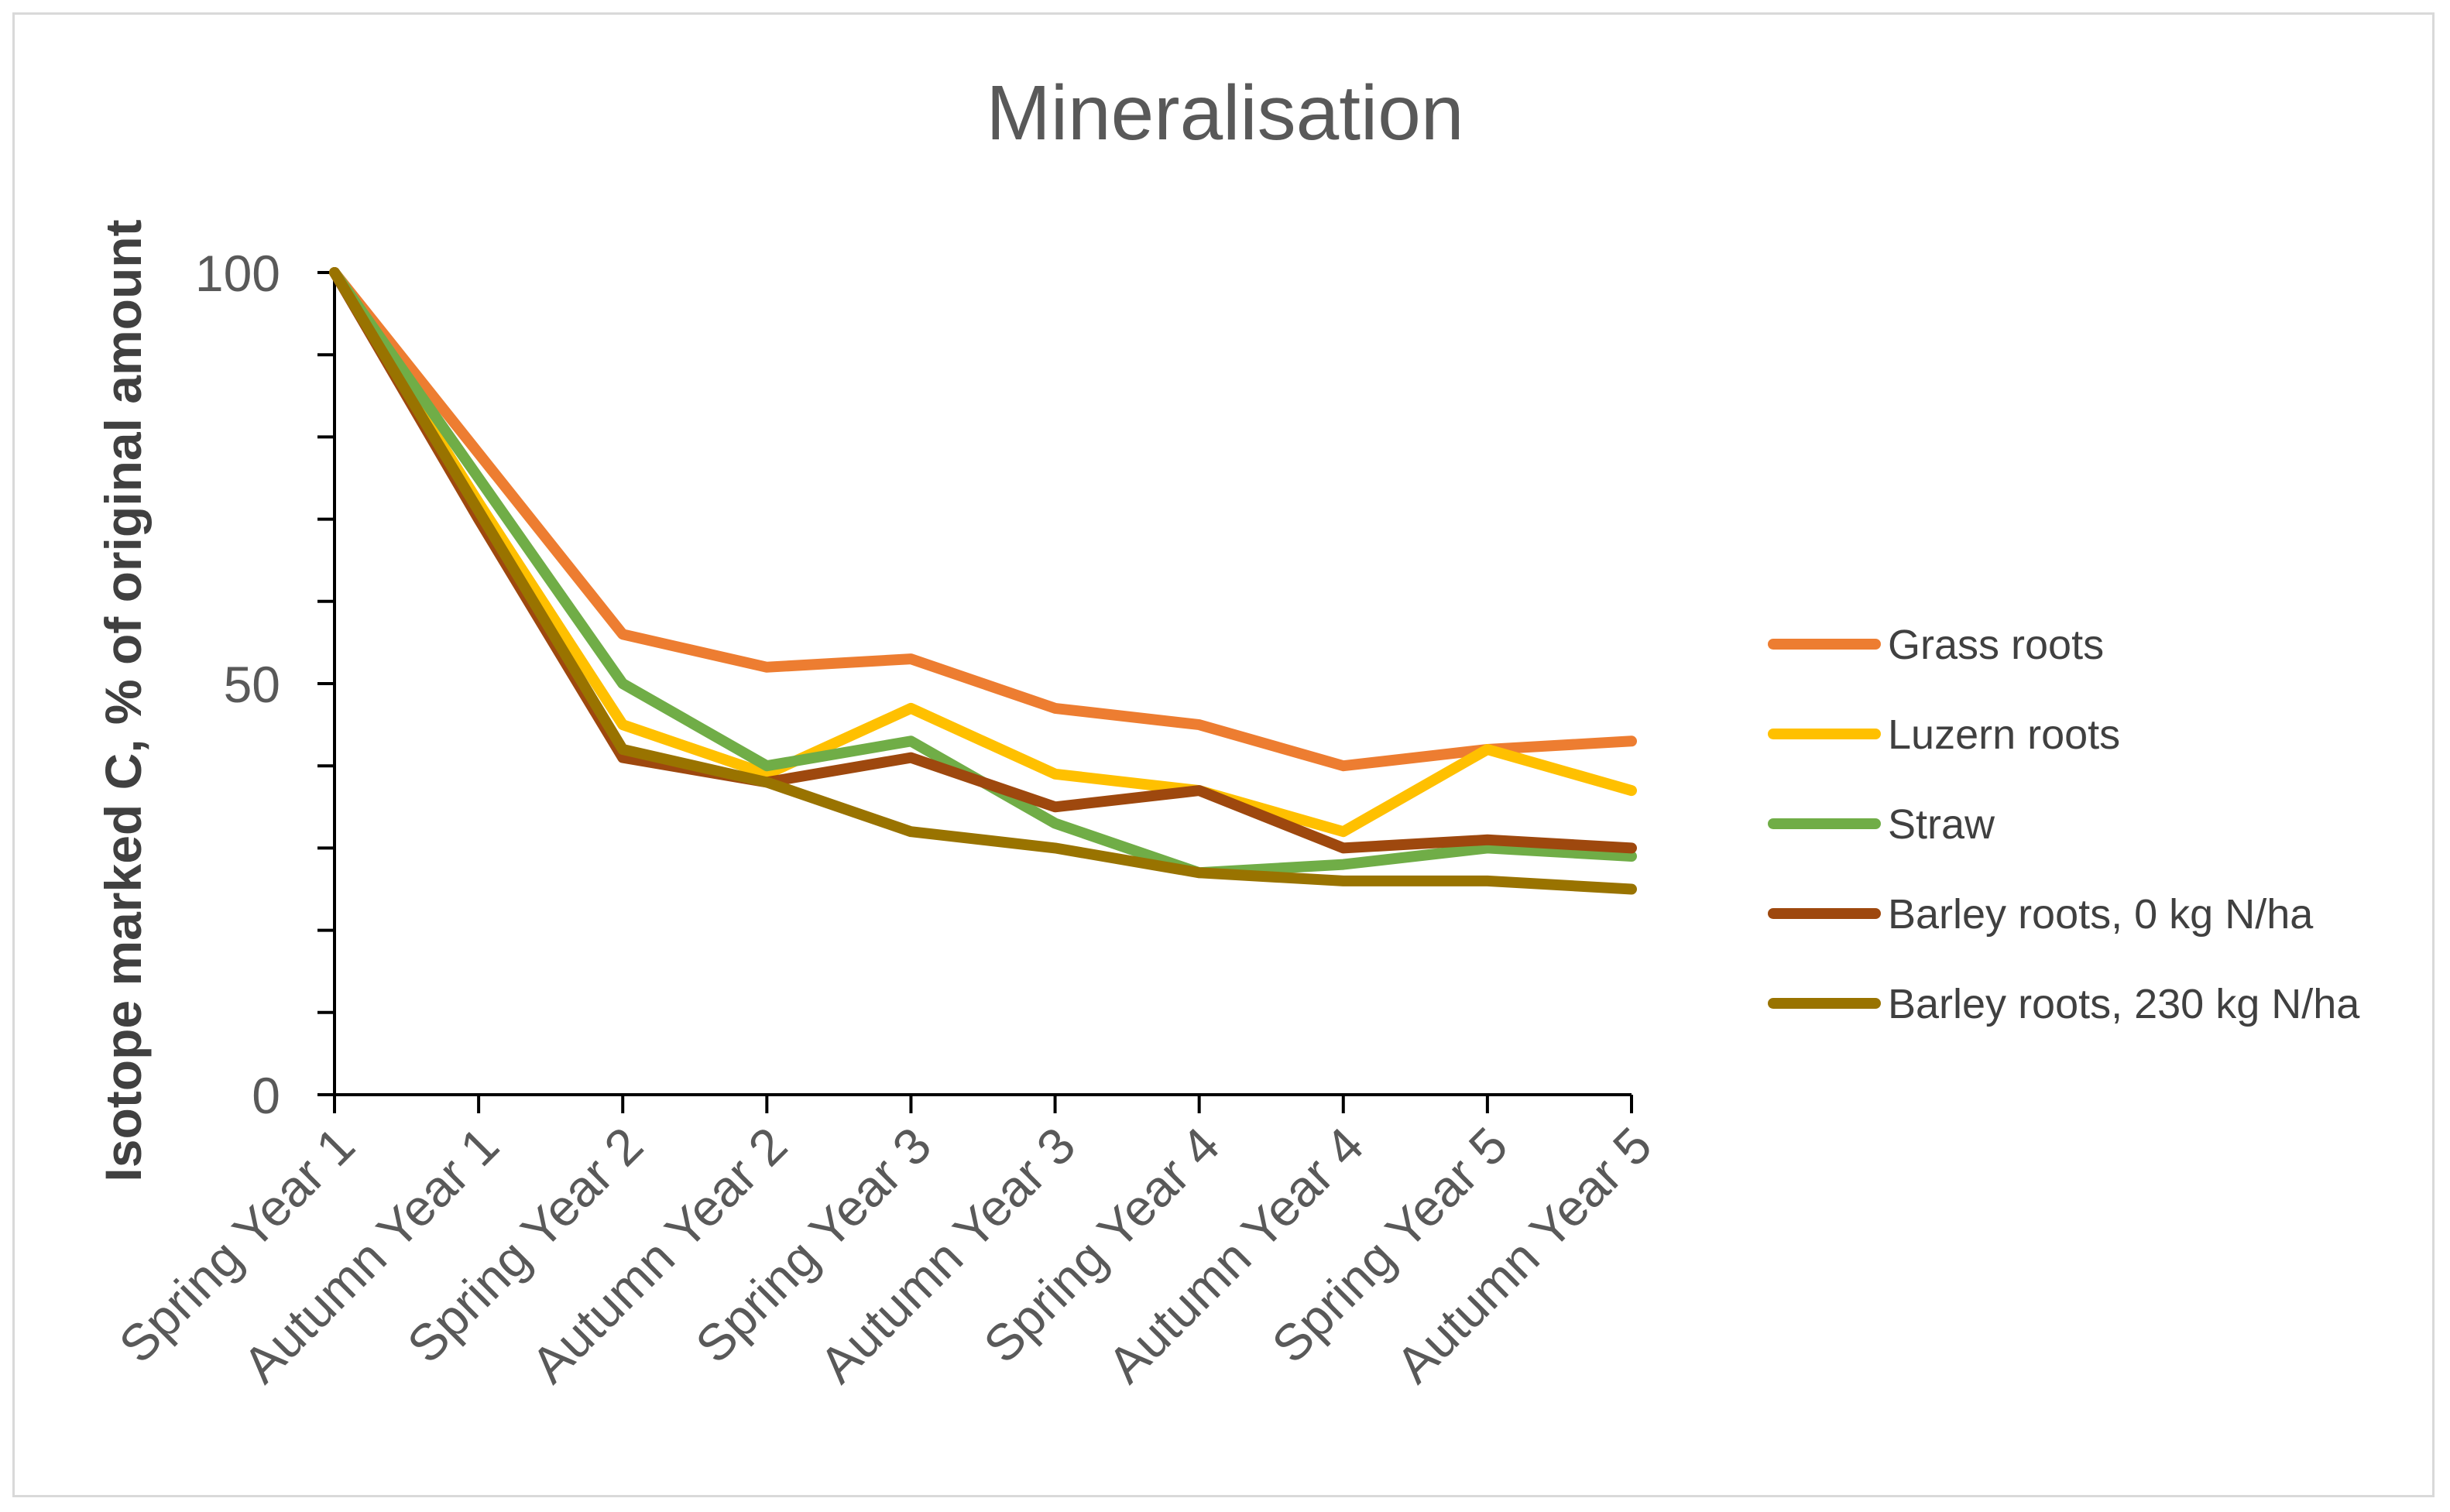 The height and width of the screenshot is (1512, 2450). I want to click on x-tick-label: Autumn Year 1, so click(371, 1255).